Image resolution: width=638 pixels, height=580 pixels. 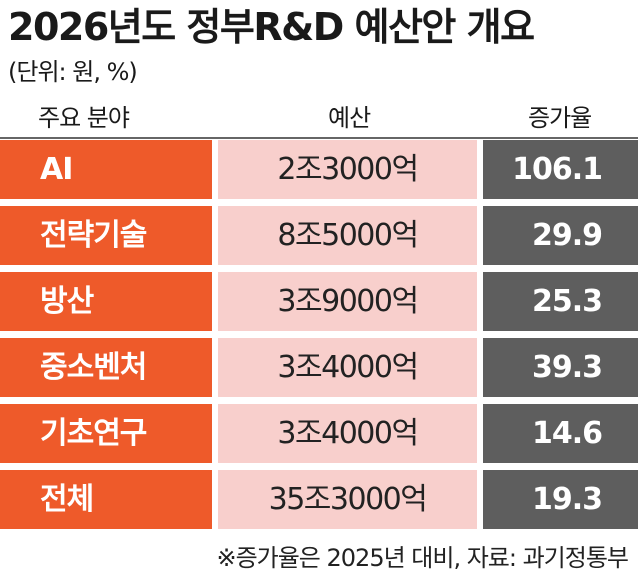 What do you see at coordinates (560, 235) in the screenshot?
I see `rate-cell: 29.9` at bounding box center [560, 235].